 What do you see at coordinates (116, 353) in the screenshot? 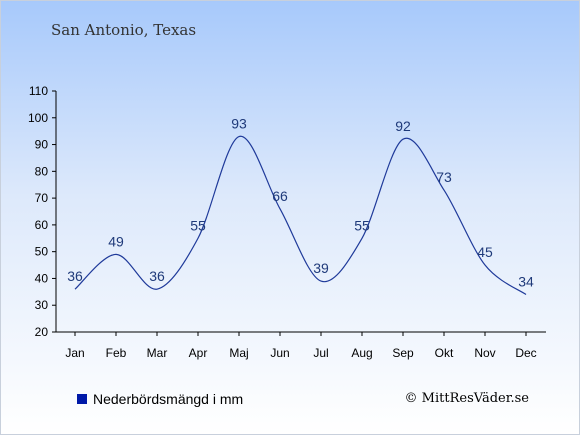
I see `x-tick-label: Feb` at bounding box center [116, 353].